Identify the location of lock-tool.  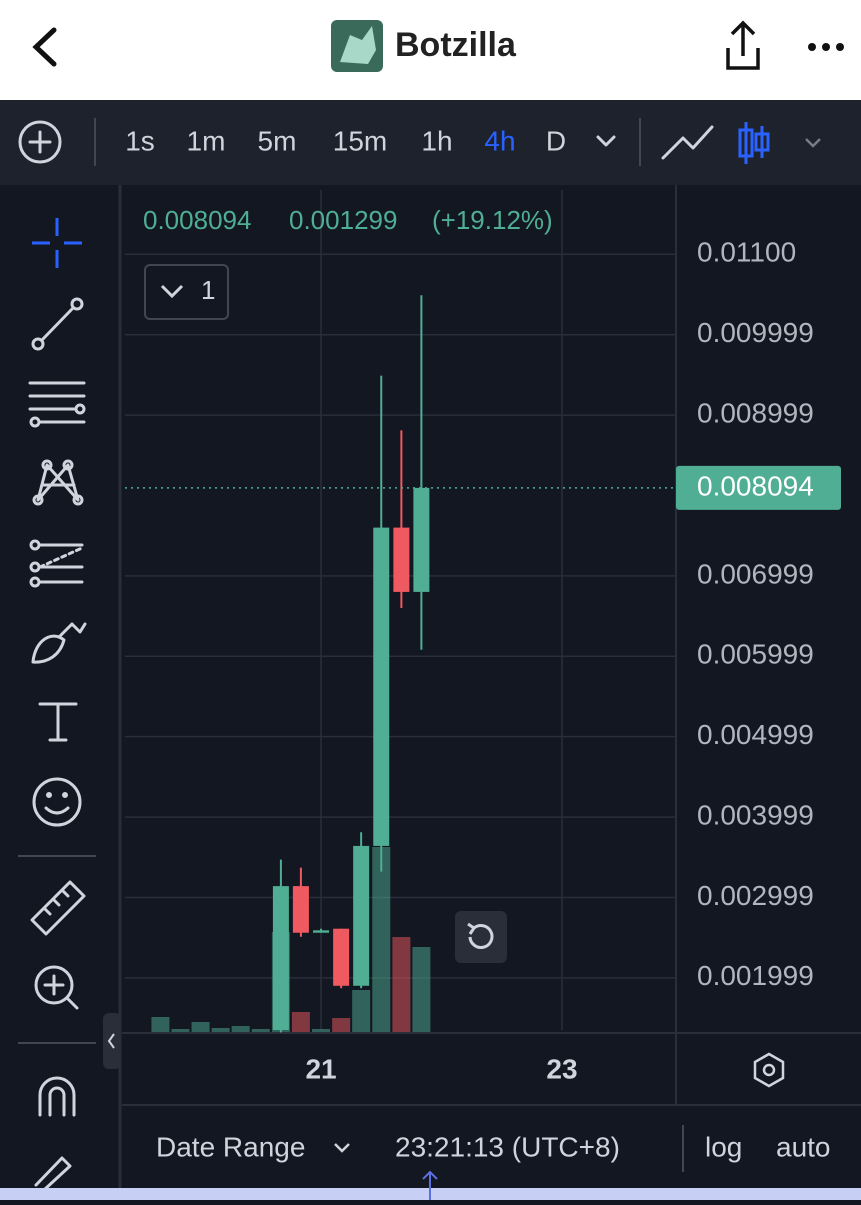
(53, 1174).